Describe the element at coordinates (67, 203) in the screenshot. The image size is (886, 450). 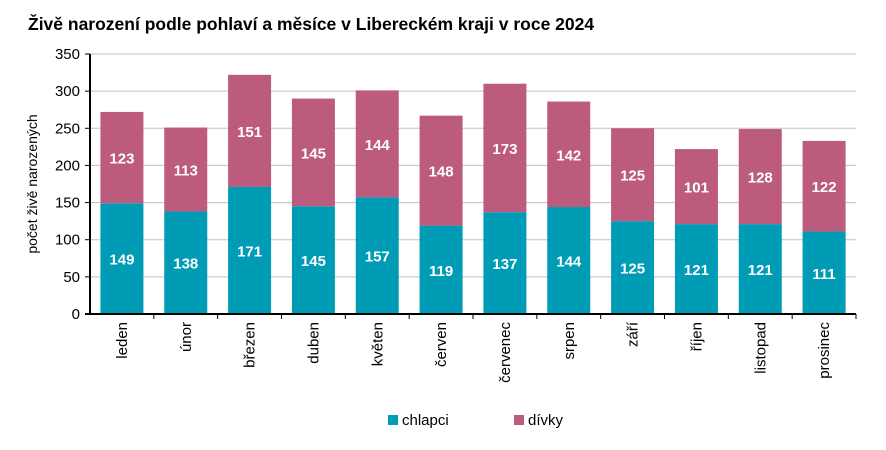
I see `y-tick-label: 150` at that location.